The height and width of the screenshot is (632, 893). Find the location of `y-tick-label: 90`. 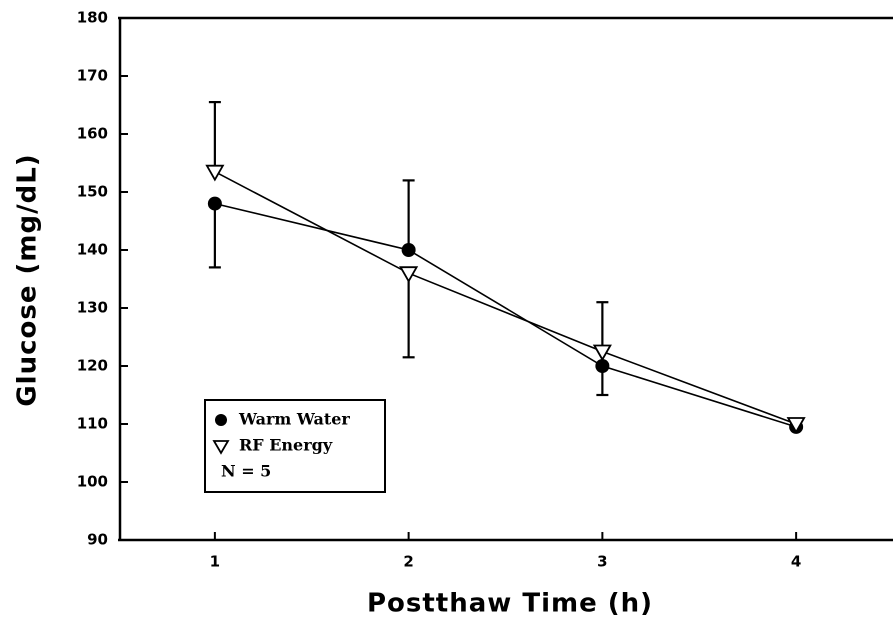

y-tick-label: 90 is located at coordinates (97, 540).